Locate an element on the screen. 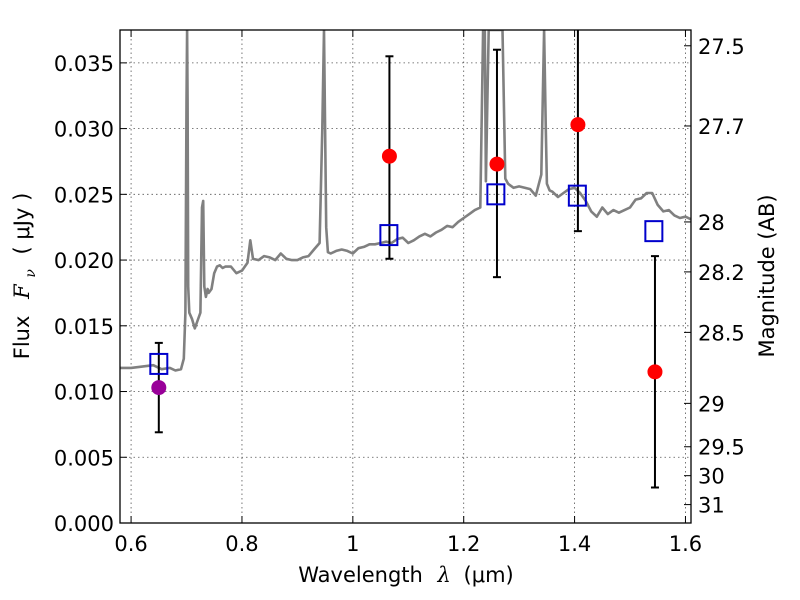 The width and height of the screenshot is (800, 600). y-axis-label-subscript: ν is located at coordinates (31, 273).